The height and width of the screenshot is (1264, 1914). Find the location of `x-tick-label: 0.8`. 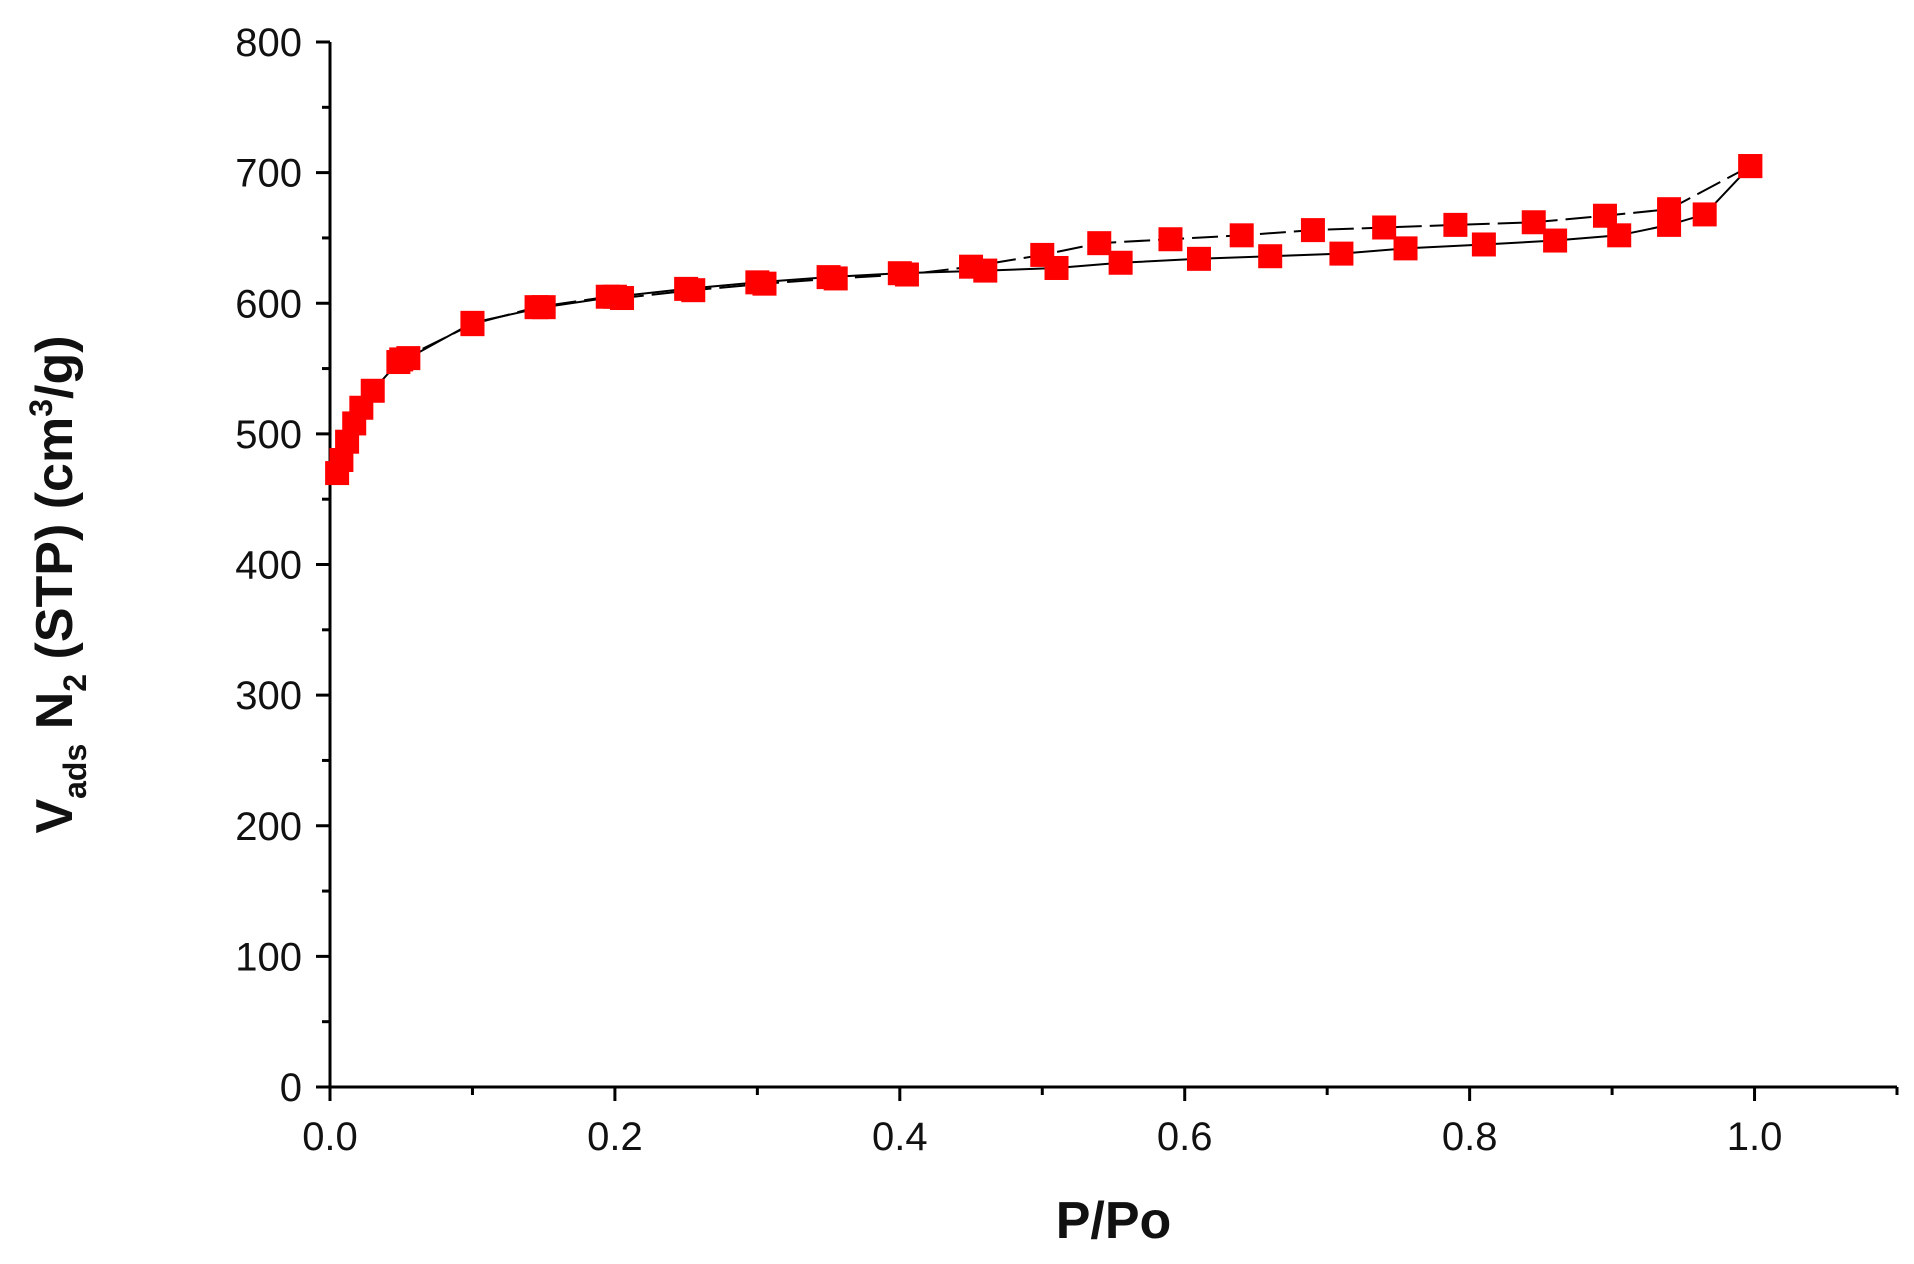

x-tick-label: 0.8 is located at coordinates (1470, 1137).